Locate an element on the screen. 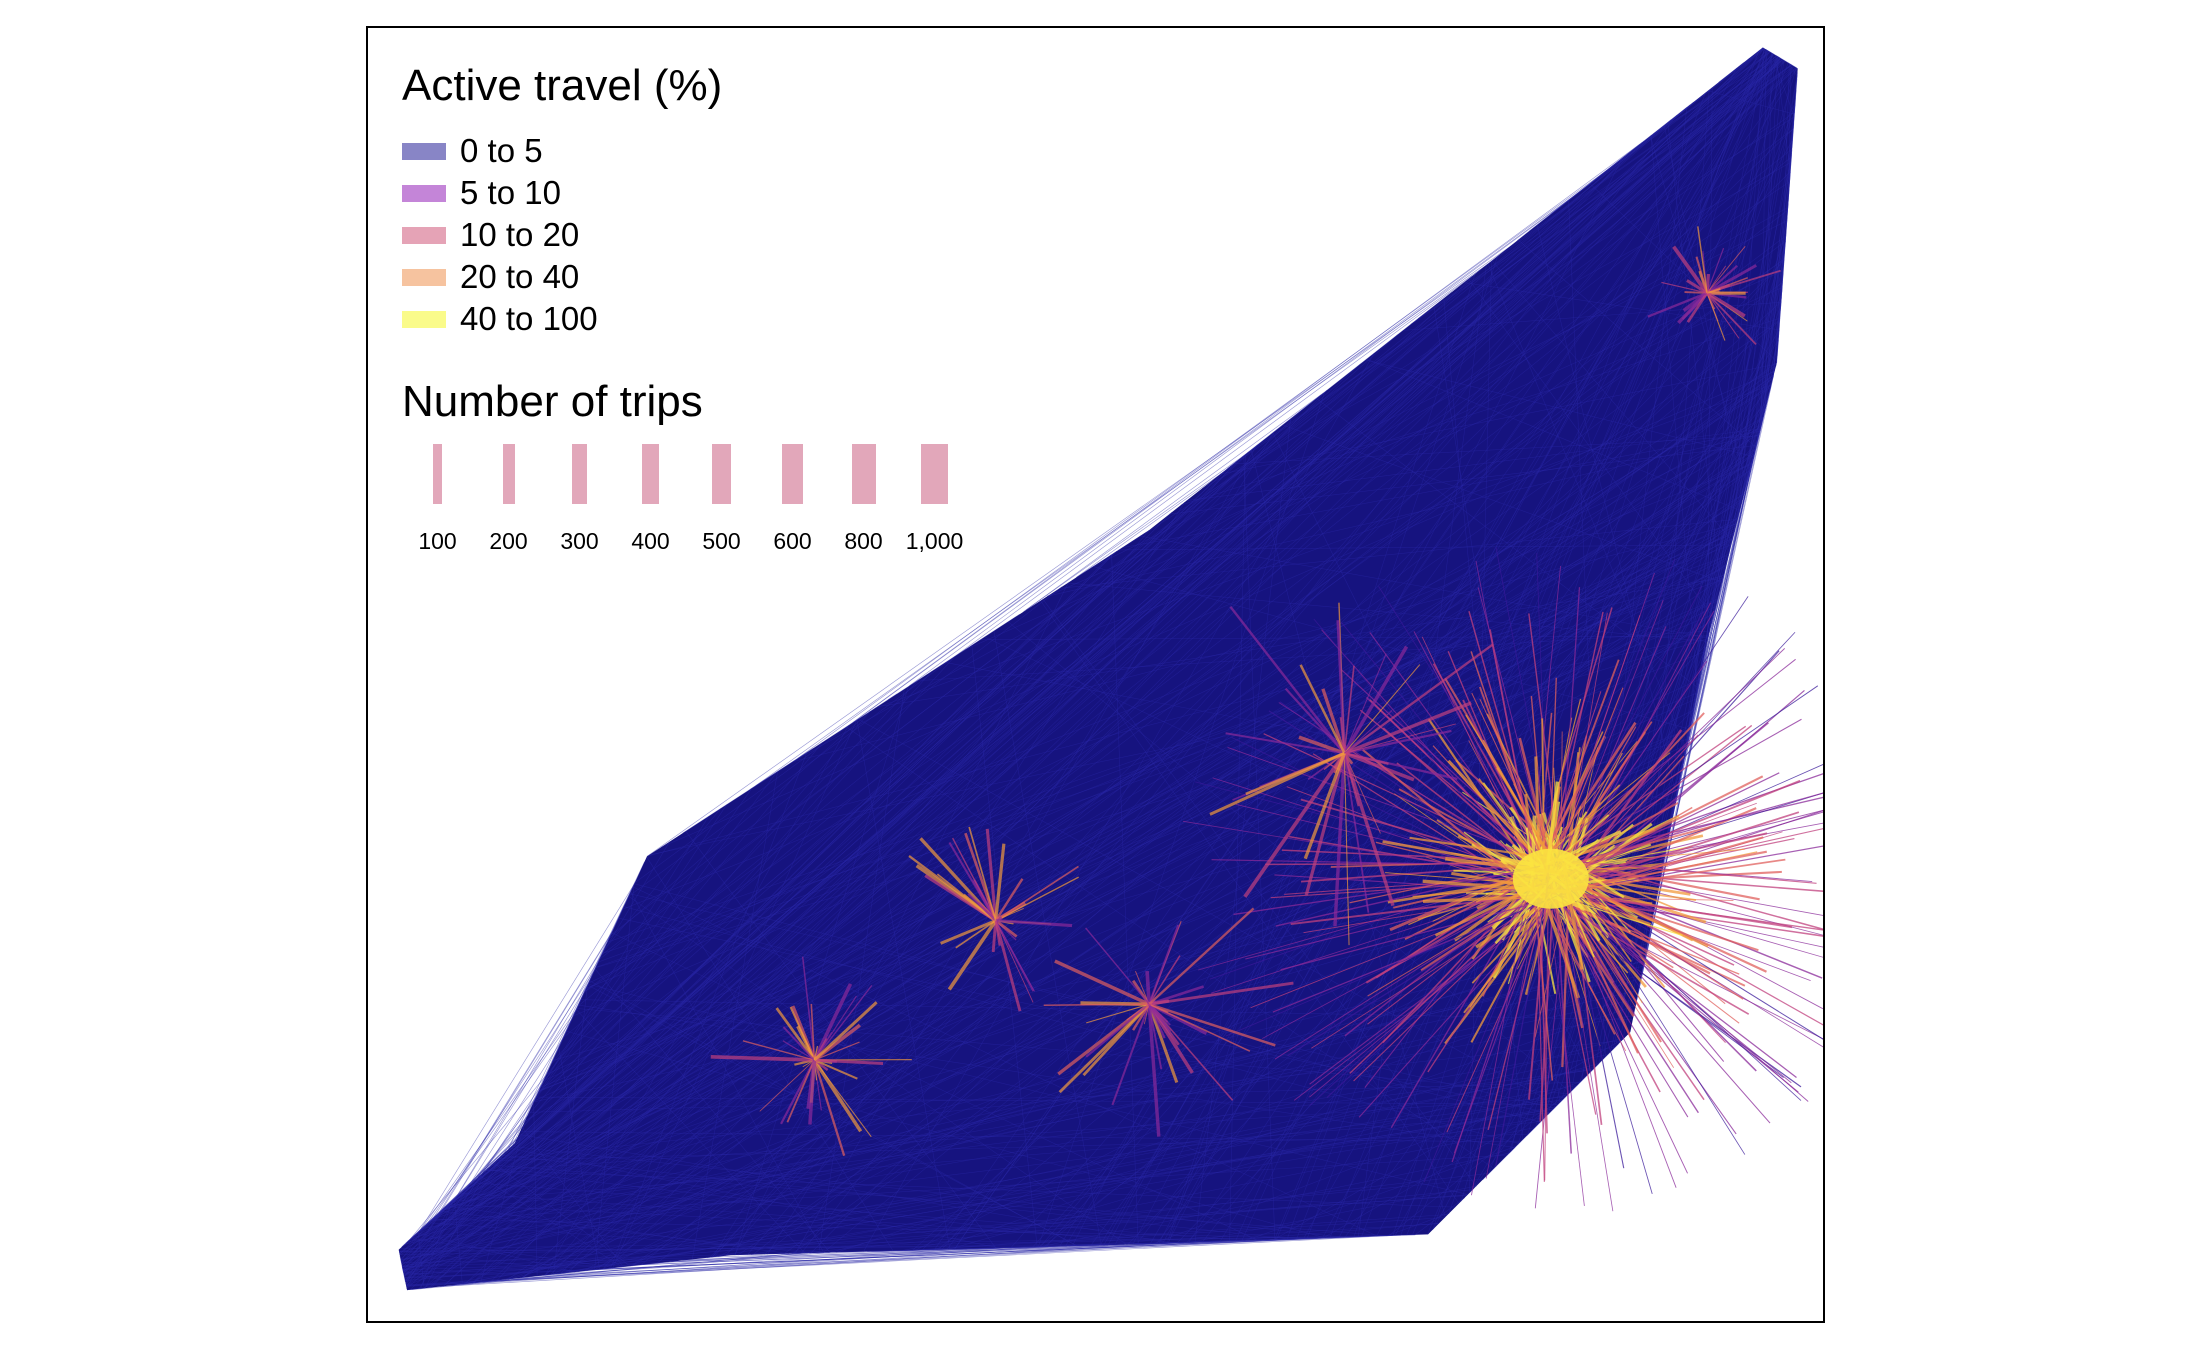 The height and width of the screenshot is (1349, 2187). active-travel-legend-title: Active travel (%) is located at coordinates (562, 85).